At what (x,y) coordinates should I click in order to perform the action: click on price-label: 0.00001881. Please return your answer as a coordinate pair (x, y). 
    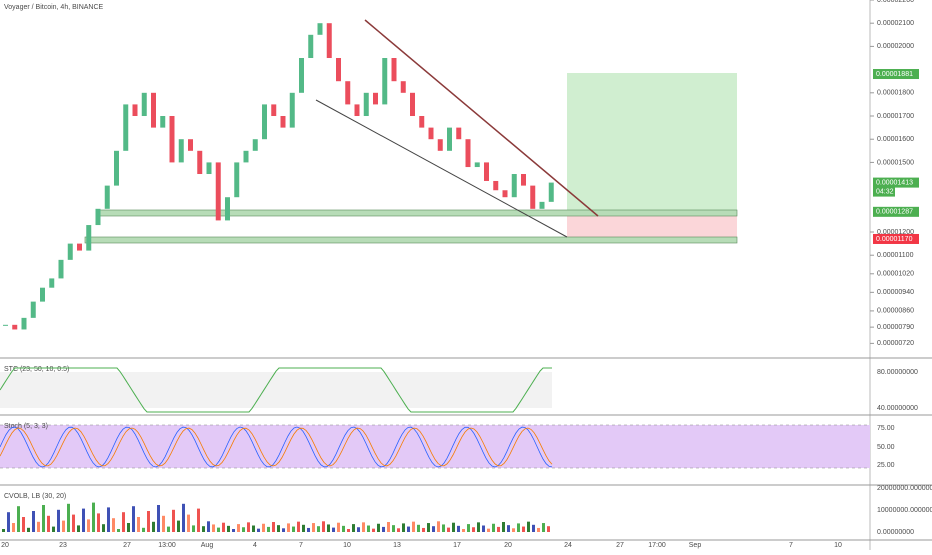
    Looking at the image, I should click on (894, 74).